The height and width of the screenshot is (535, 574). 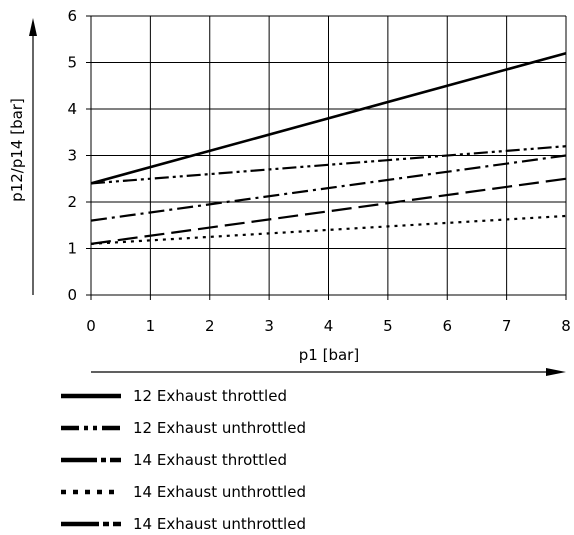 I want to click on x-axis-arrowhead, so click(x=556, y=372).